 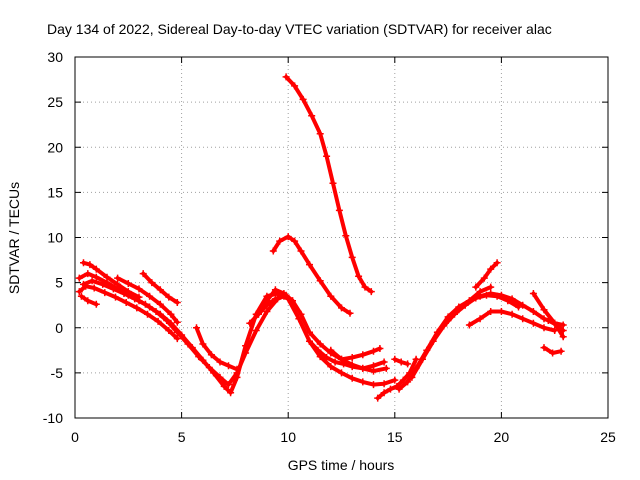 What do you see at coordinates (53, 418) in the screenshot?
I see `y-tick-label: -10` at bounding box center [53, 418].